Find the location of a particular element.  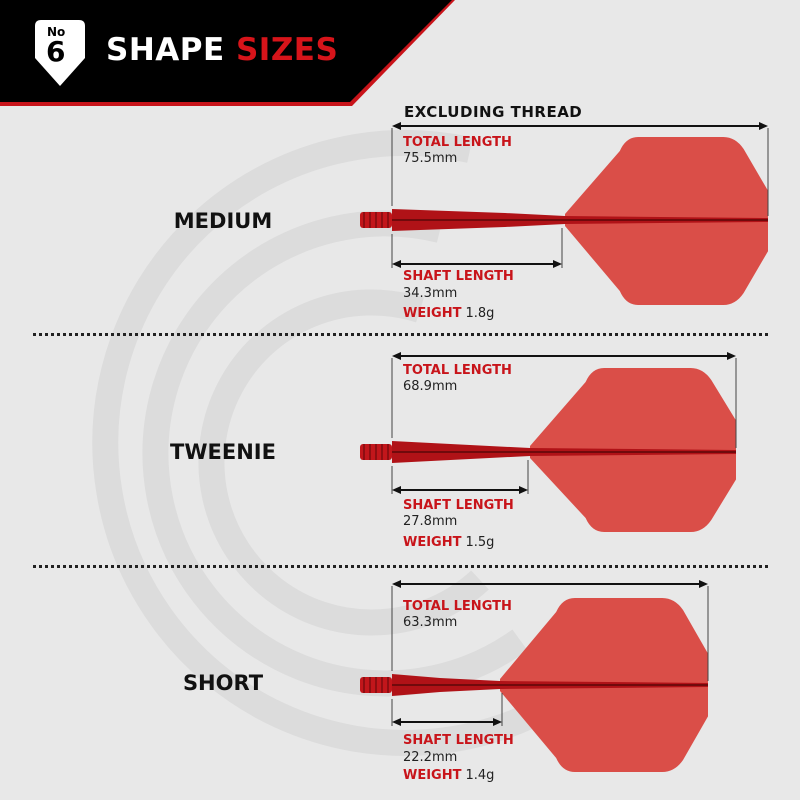

total-length-value: 75.5mm is located at coordinates (430, 158).